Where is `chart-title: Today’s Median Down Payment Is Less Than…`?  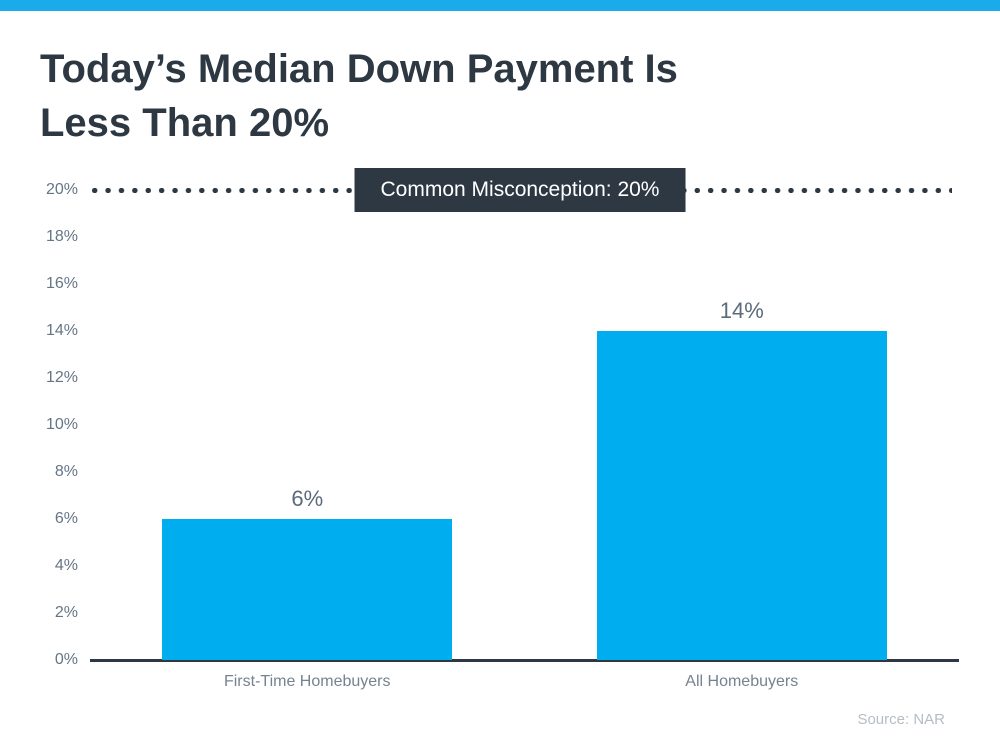
chart-title: Today’s Median Down Payment Is Less Than… is located at coordinates (359, 96).